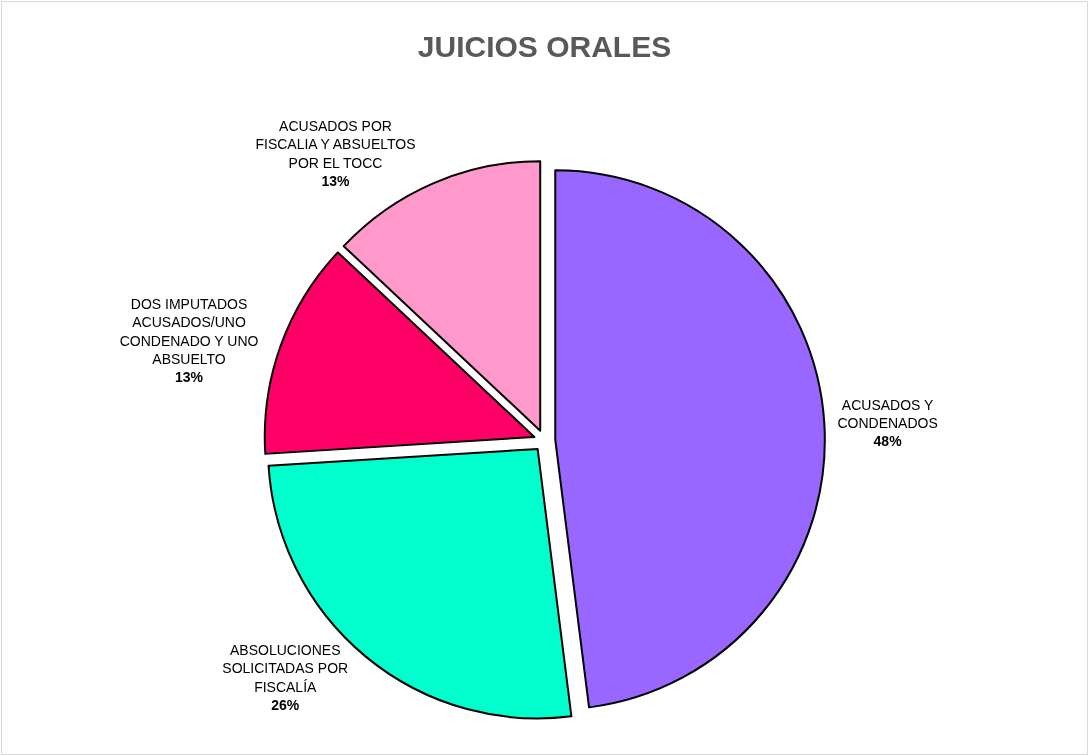  Describe the element at coordinates (285, 704) in the screenshot. I see `data-label: 26%` at that location.